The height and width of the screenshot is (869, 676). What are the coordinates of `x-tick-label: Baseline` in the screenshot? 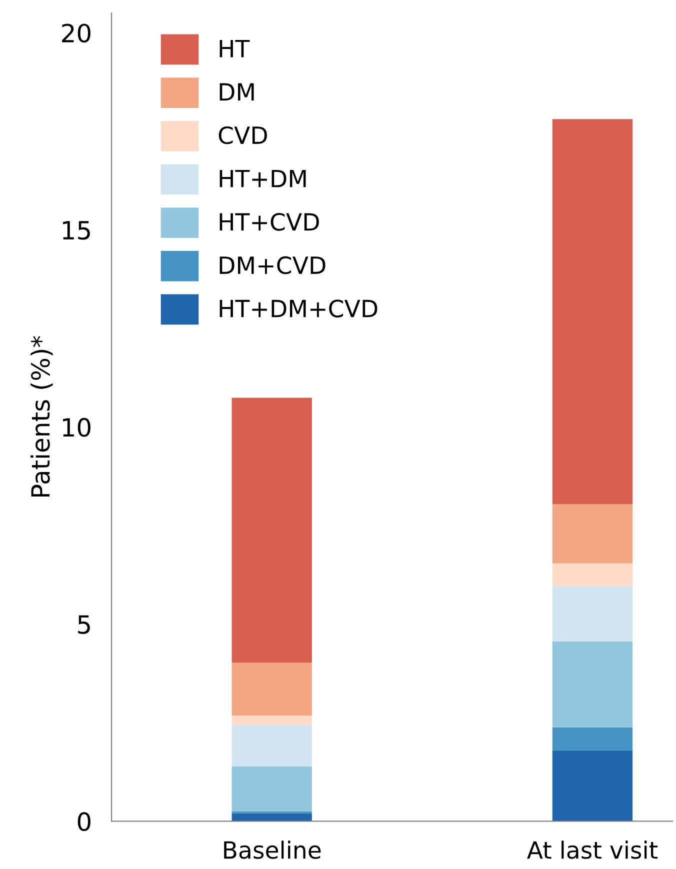 It's located at (272, 849).